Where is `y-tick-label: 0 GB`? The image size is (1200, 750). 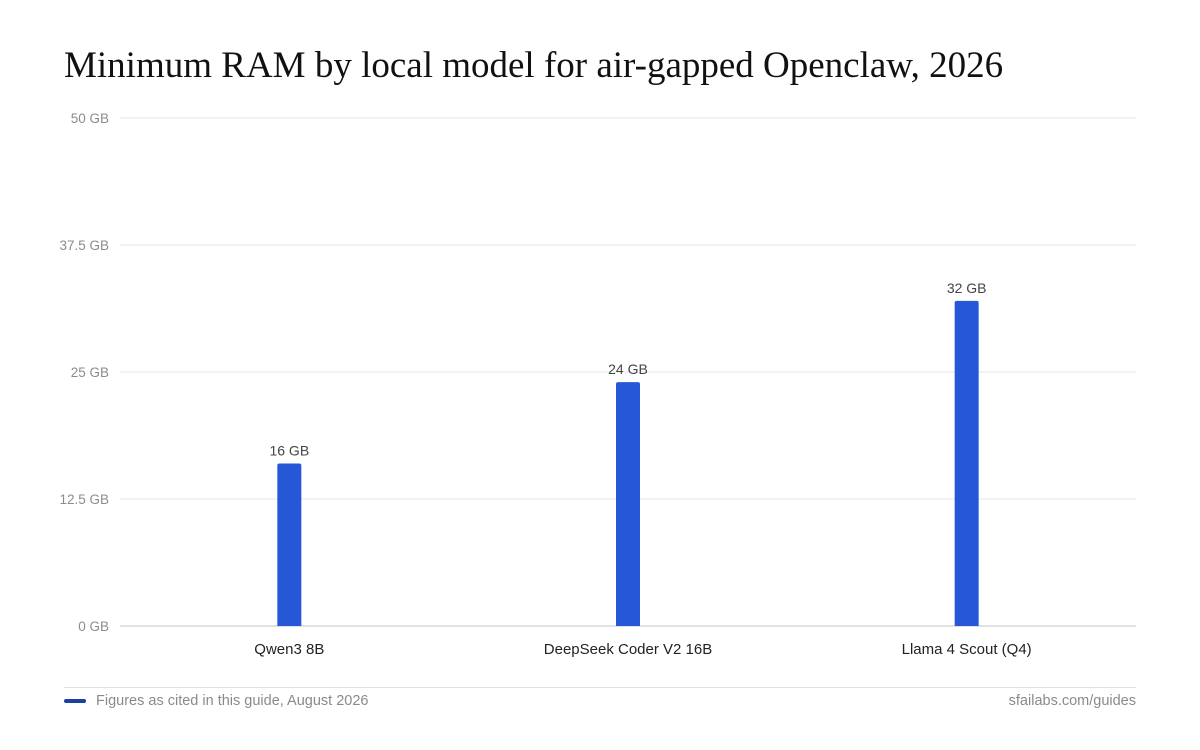
y-tick-label: 0 GB is located at coordinates (93, 626).